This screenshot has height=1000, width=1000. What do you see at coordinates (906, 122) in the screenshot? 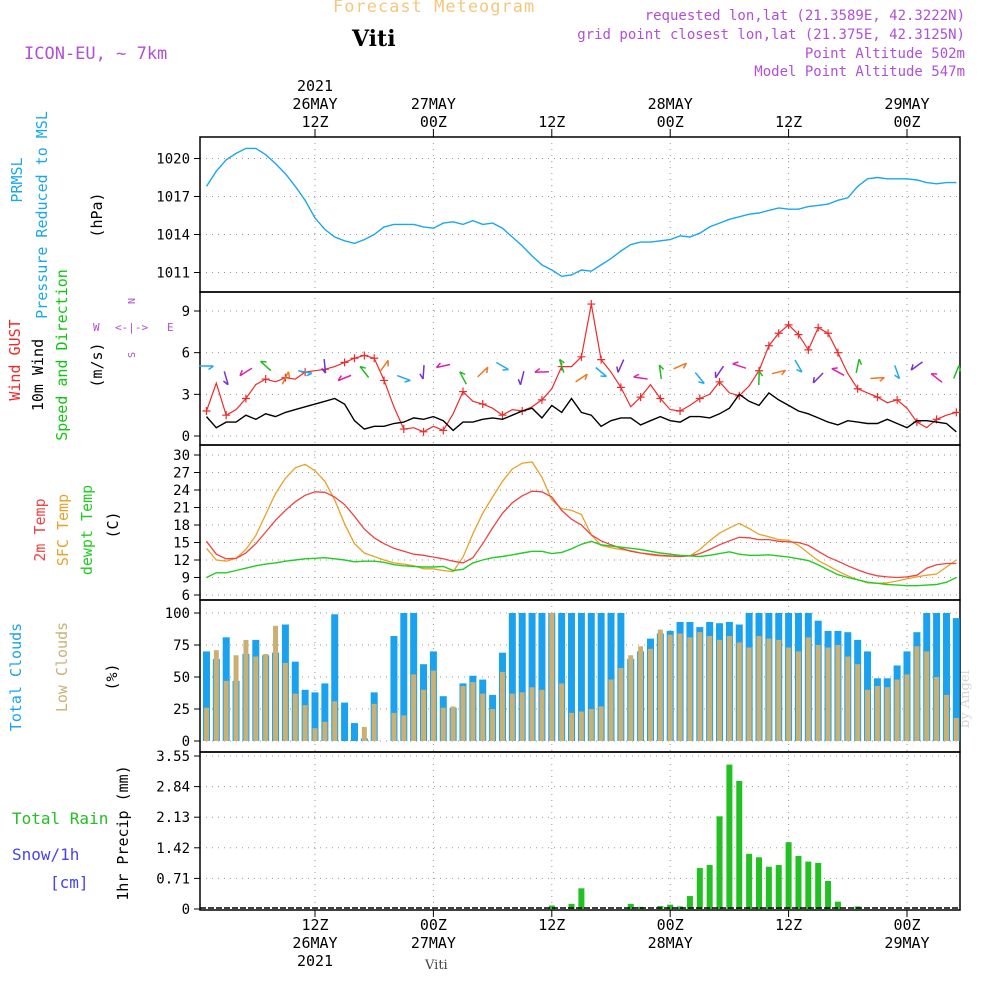
I see `top-time-label: 00Z` at bounding box center [906, 122].